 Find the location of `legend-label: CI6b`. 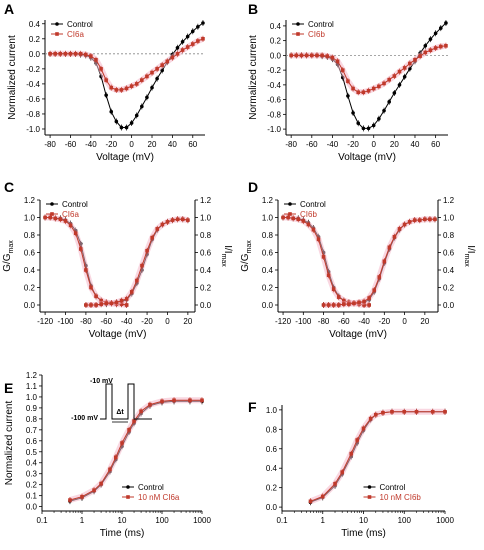

legend-label: CI6b is located at coordinates (308, 214).